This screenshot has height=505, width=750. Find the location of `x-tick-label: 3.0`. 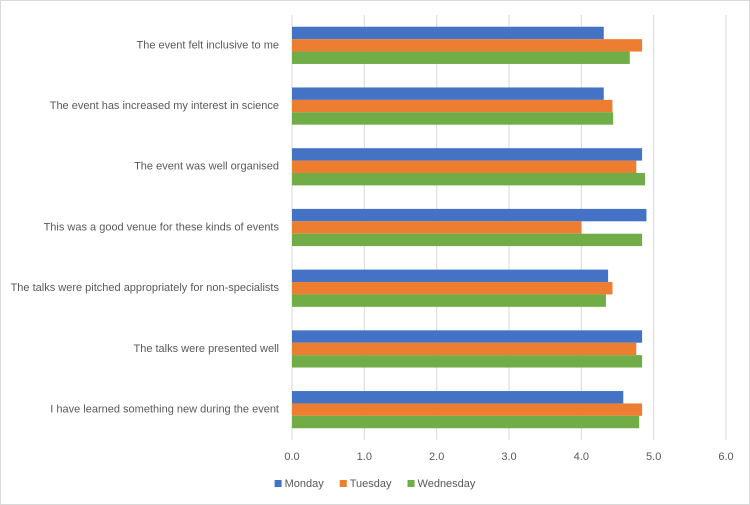

x-tick-label: 3.0 is located at coordinates (508, 457).